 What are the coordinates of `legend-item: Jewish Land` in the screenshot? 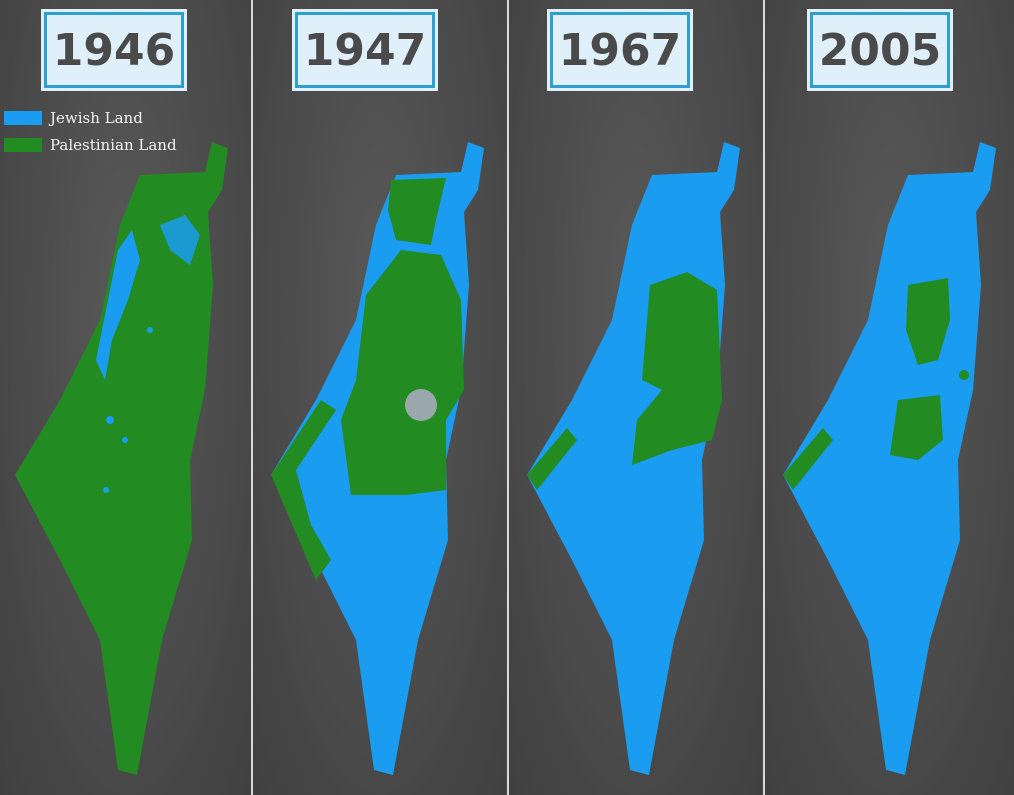 It's located at (90, 117).